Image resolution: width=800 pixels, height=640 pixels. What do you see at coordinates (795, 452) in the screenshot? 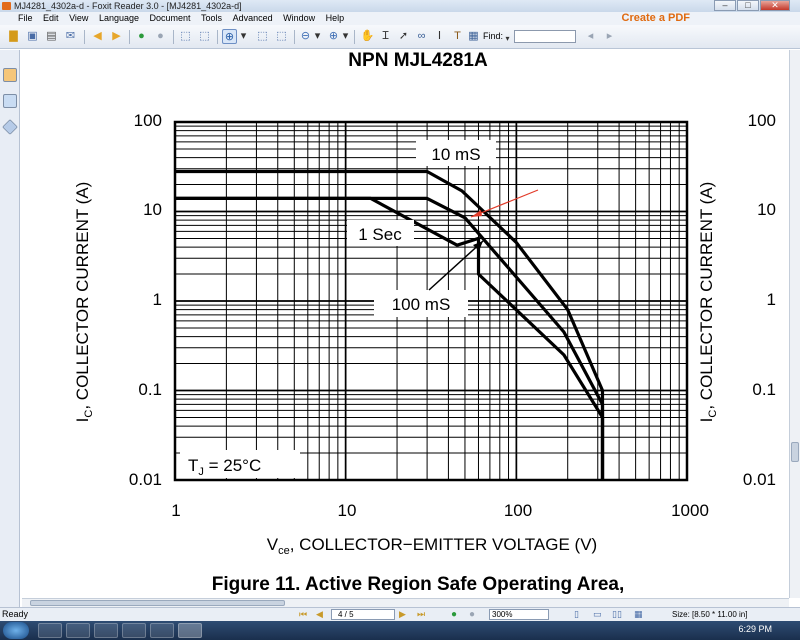
I see `vertical-scroll-thumb` at bounding box center [795, 452].